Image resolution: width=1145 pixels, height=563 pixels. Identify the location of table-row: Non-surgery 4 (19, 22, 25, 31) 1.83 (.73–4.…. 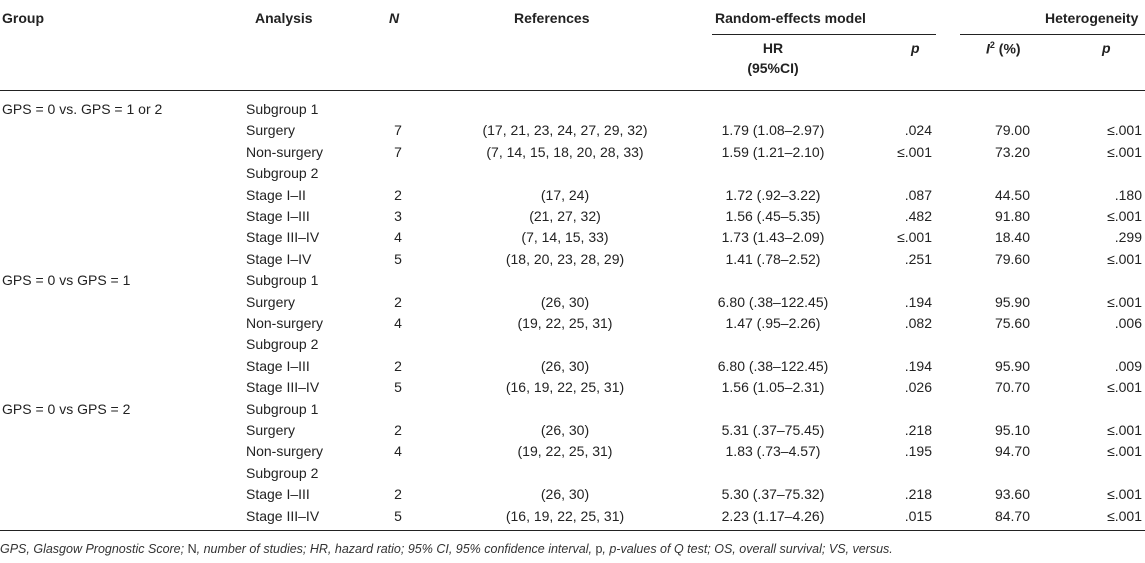
(572, 451).